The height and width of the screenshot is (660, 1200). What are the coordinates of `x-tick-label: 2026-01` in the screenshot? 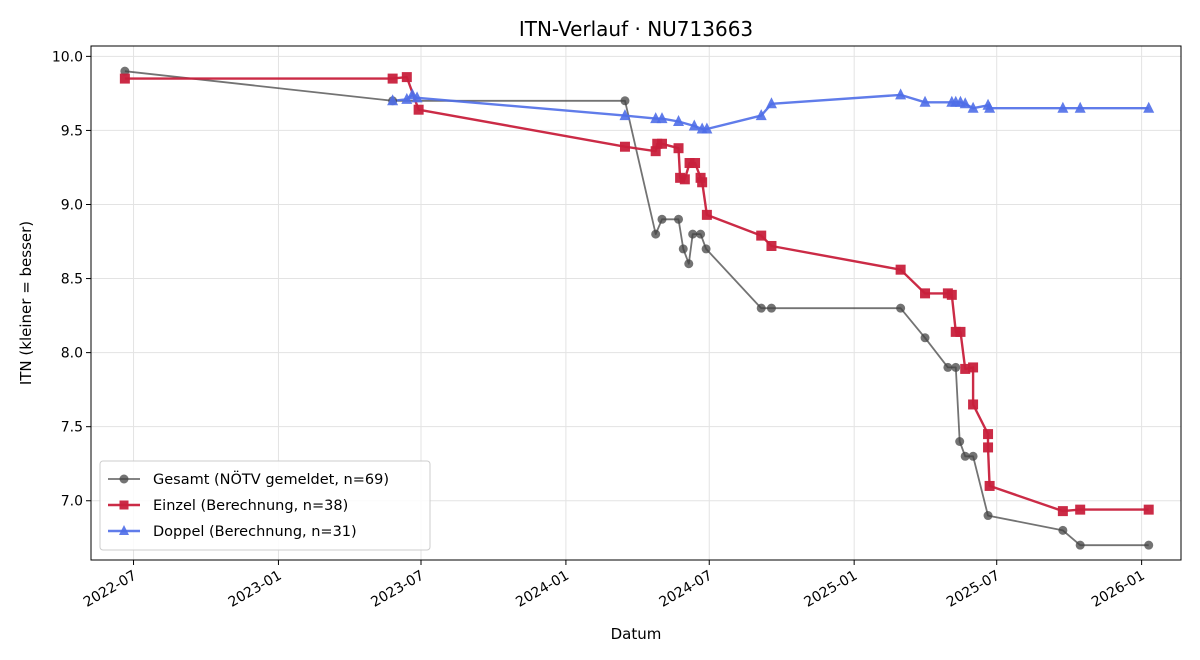 It's located at (1118, 589).